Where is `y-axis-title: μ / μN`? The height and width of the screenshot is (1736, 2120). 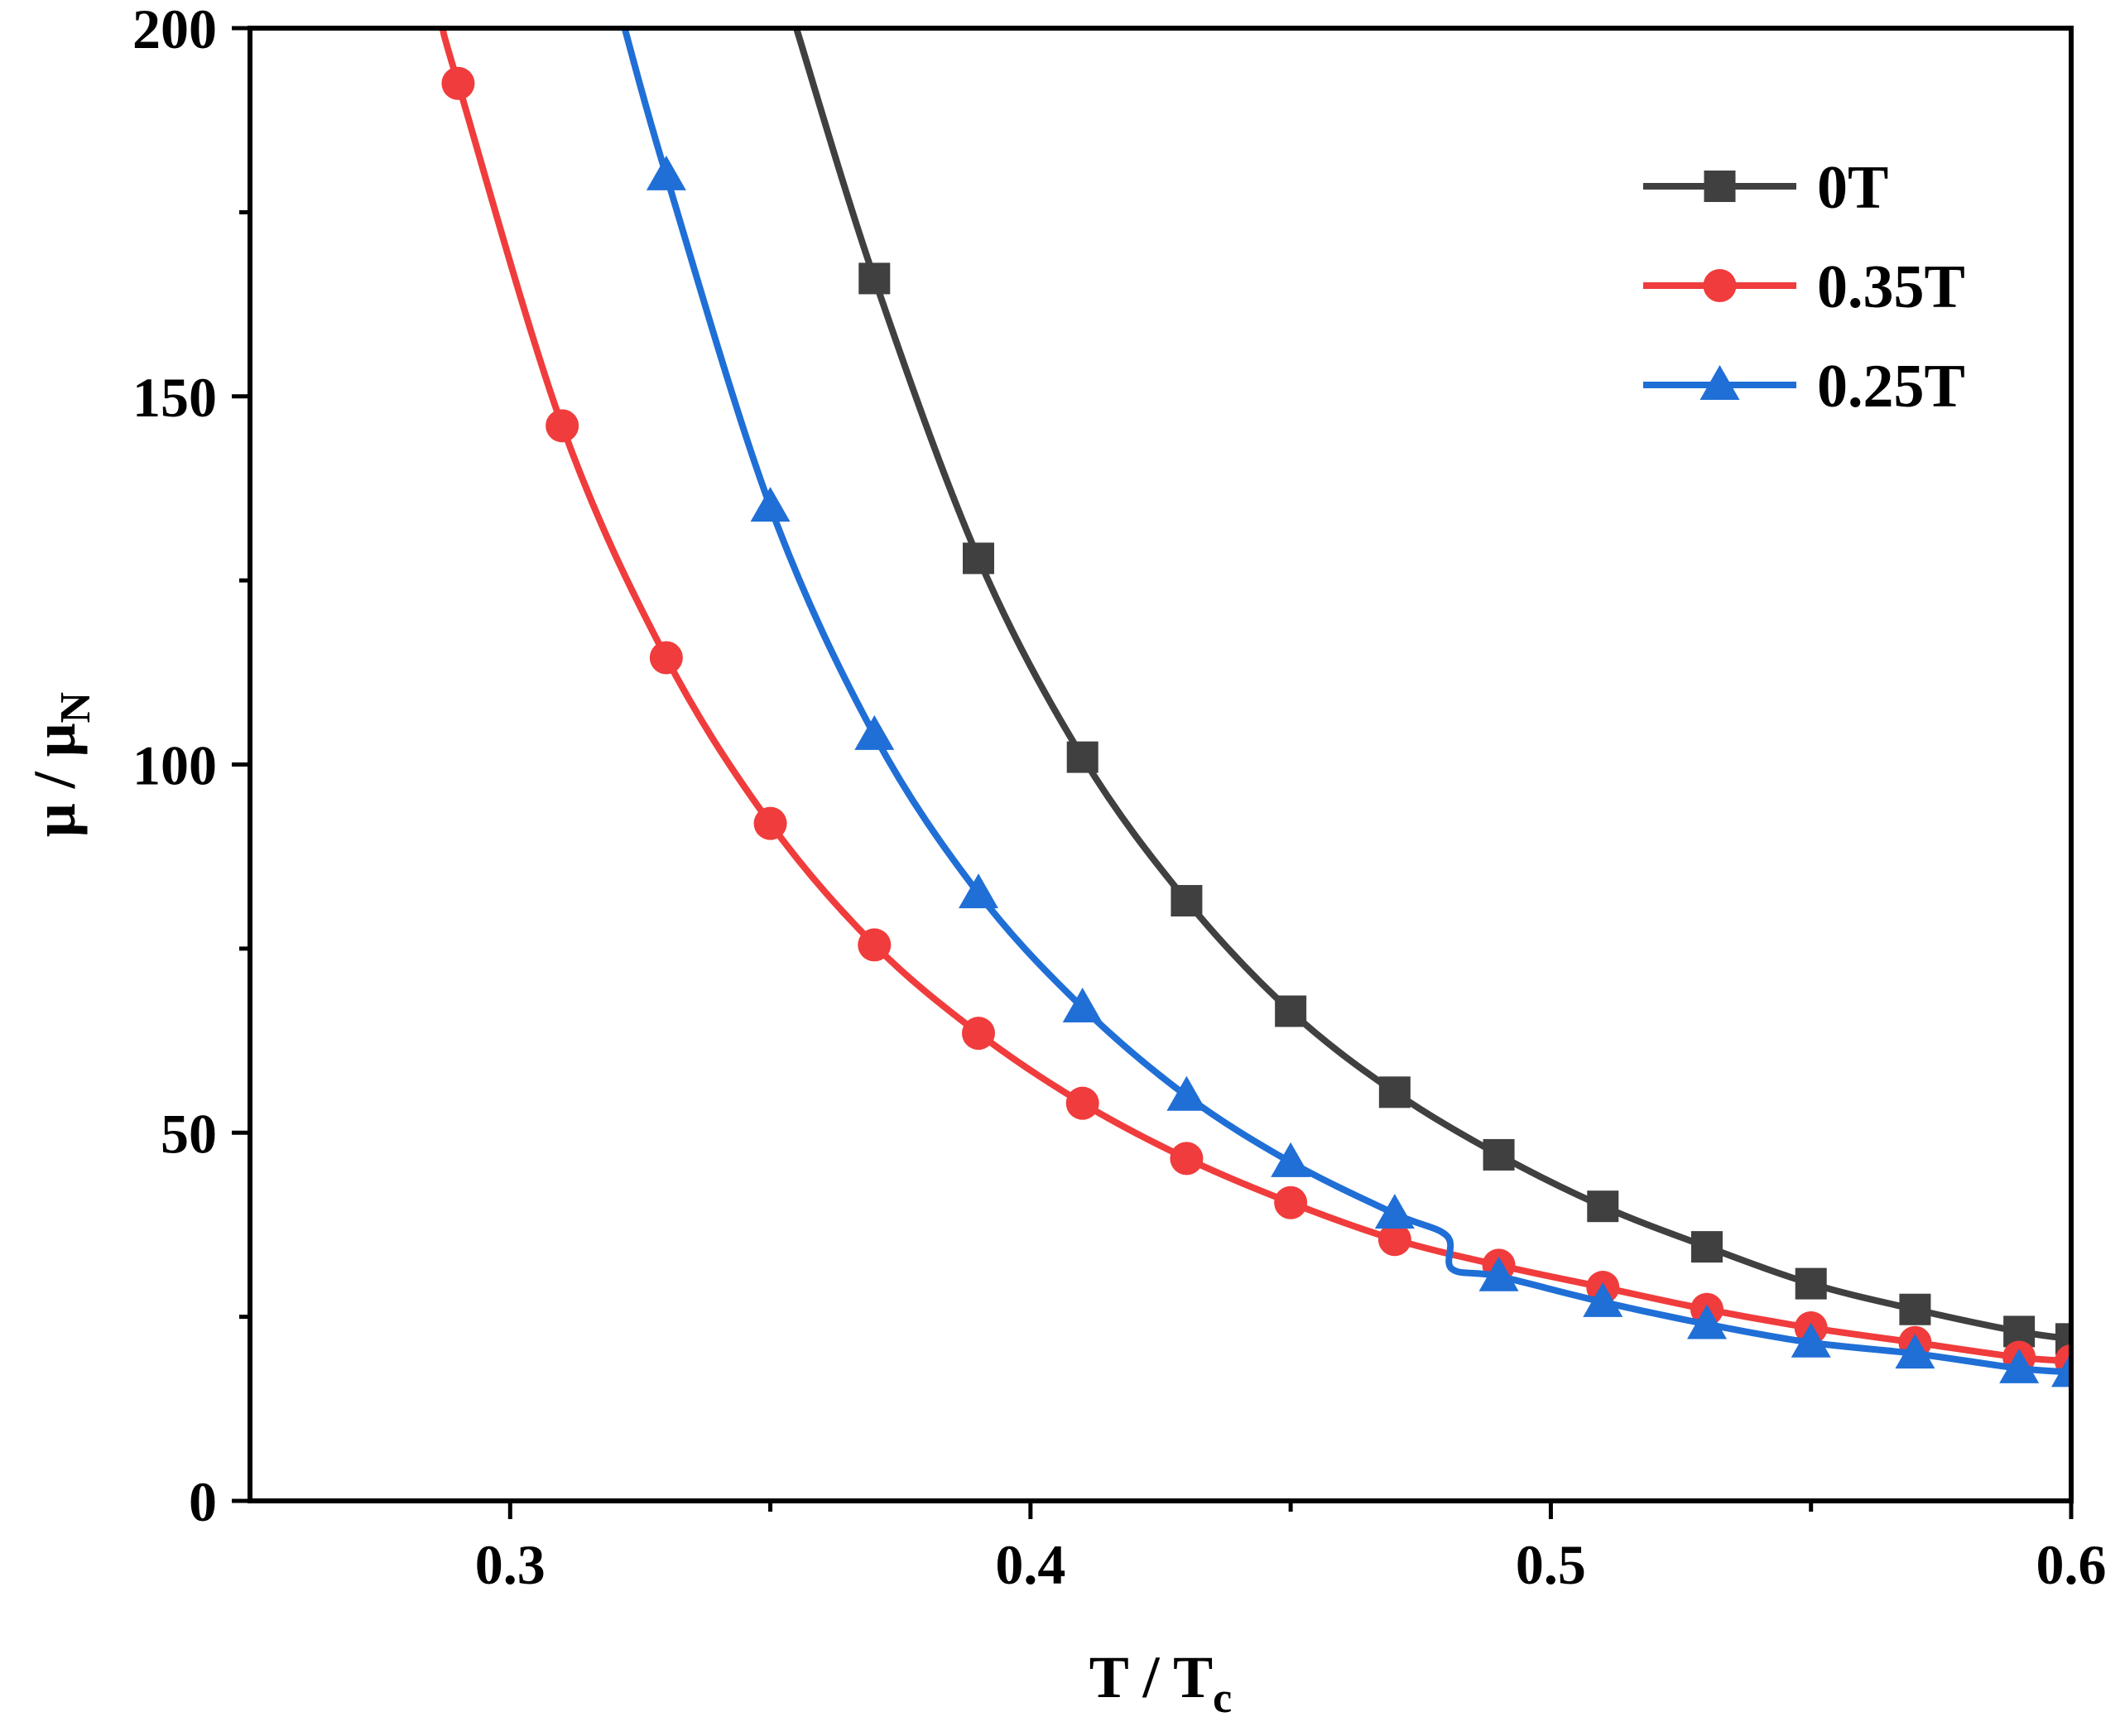 y-axis-title: μ / μN is located at coordinates (60, 764).